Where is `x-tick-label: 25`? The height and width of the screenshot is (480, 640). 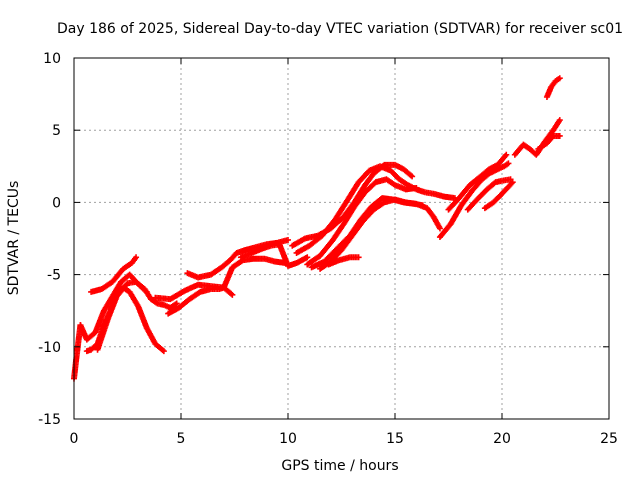
x-tick-label: 25 is located at coordinates (609, 439).